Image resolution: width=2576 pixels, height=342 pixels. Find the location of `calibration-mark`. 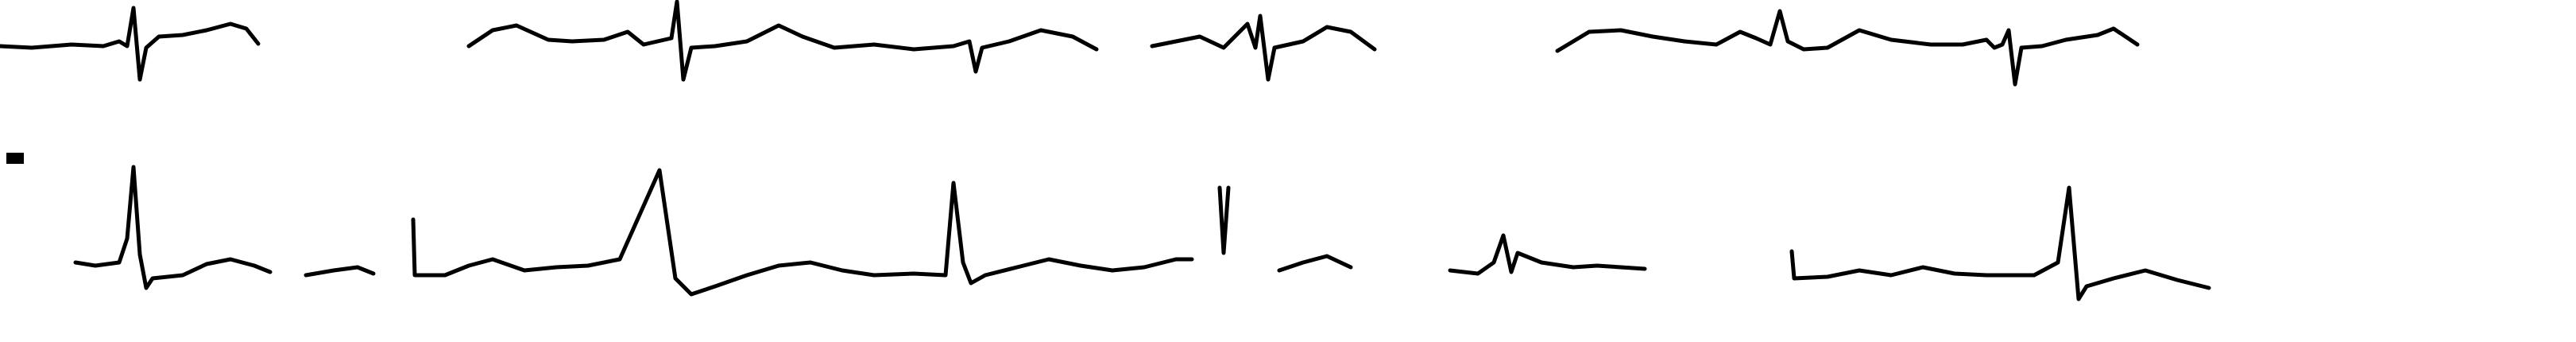

calibration-mark is located at coordinates (15, 158).